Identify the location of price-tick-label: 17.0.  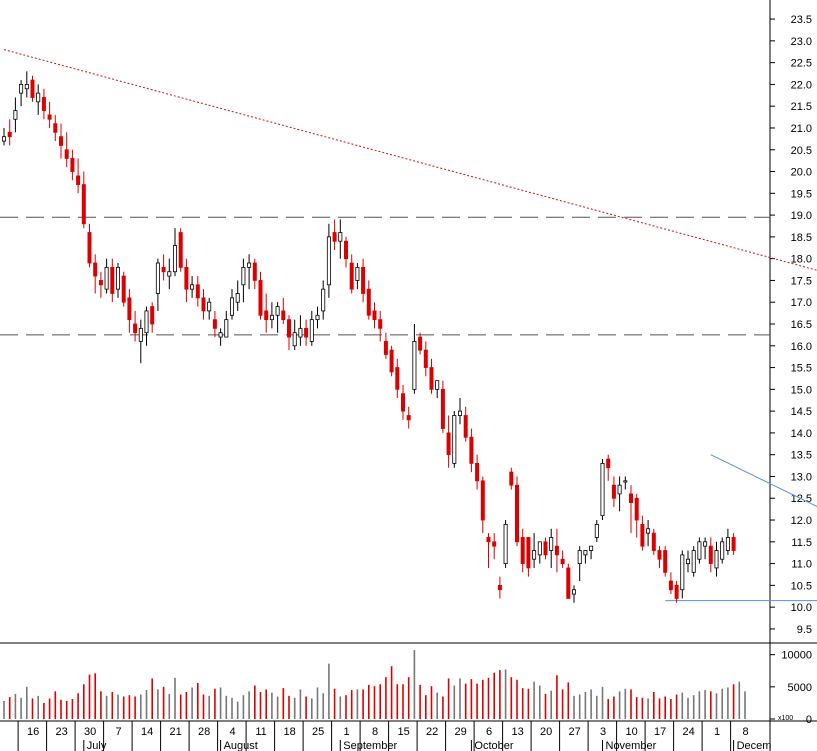
(801, 303).